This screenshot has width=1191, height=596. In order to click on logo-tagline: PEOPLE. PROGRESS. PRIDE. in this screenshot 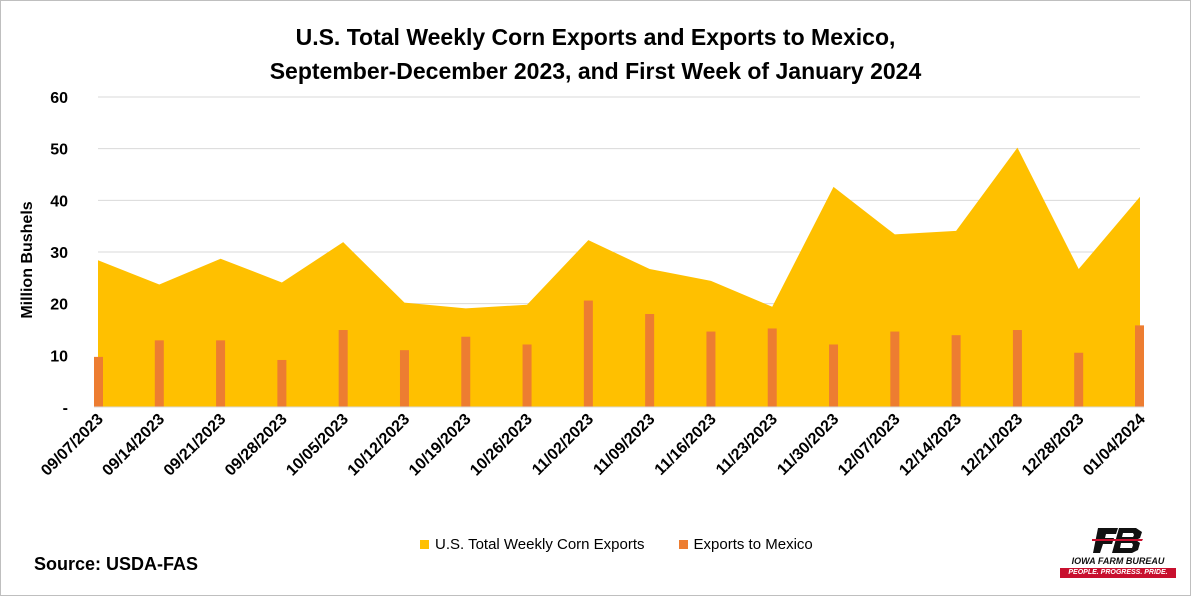, I will do `click(1118, 573)`.